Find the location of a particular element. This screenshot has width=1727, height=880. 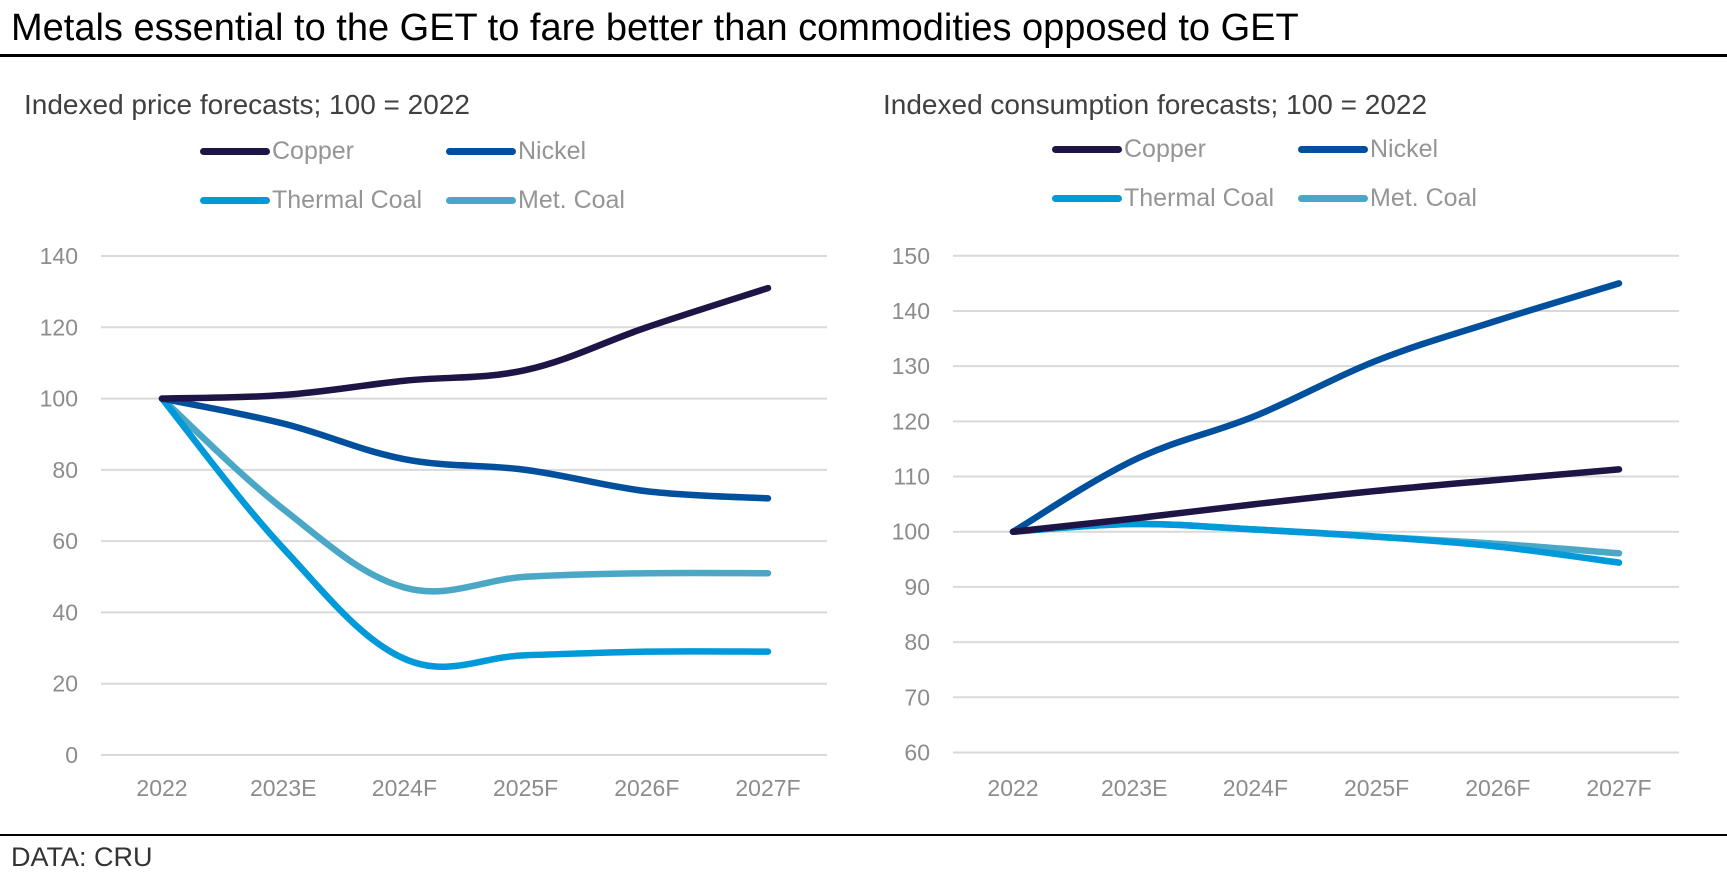

footer-divider is located at coordinates (863, 835).